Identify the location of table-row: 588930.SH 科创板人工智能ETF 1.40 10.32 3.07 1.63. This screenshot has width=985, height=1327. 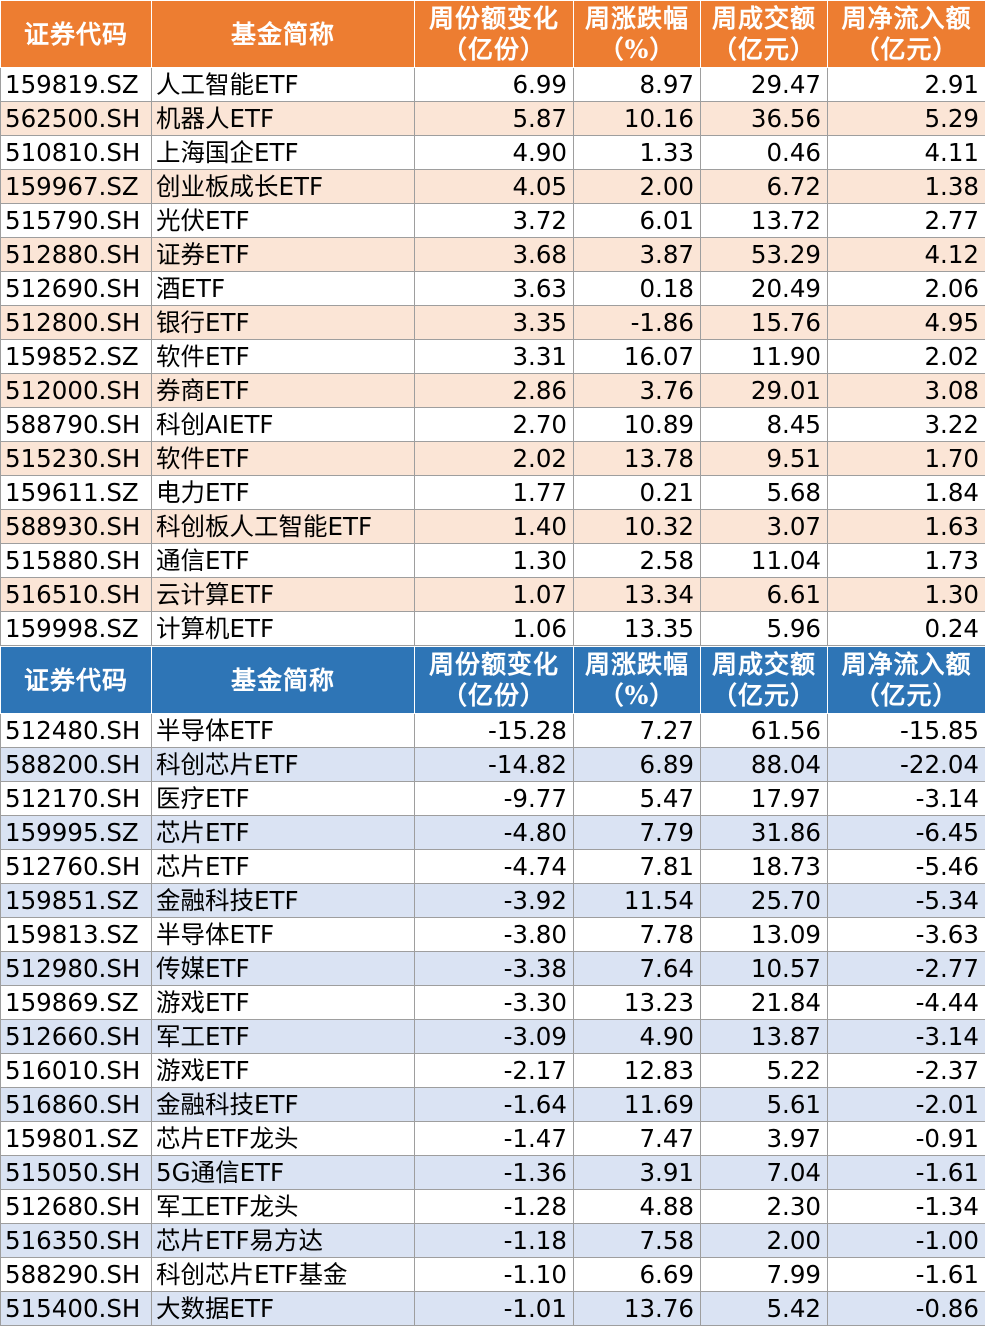
(492, 526).